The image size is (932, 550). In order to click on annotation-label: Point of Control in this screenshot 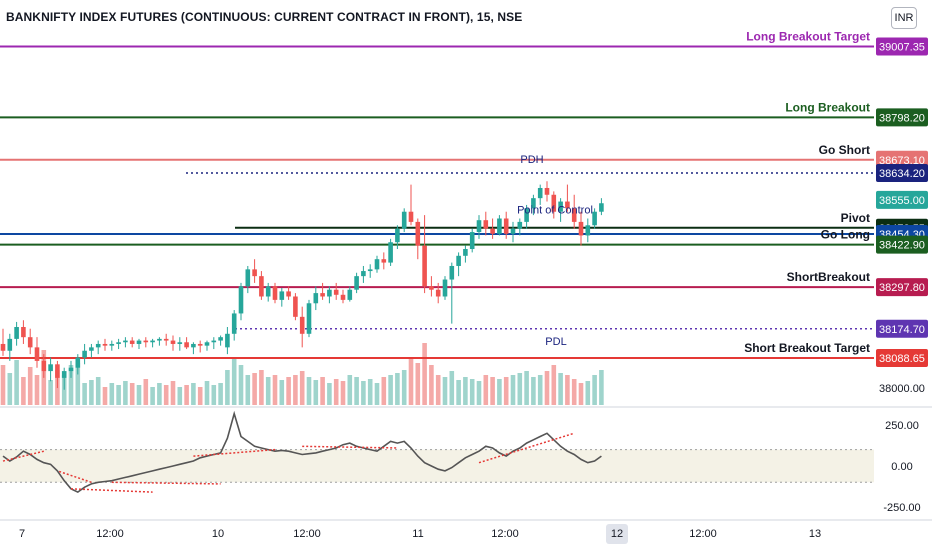, I will do `click(555, 211)`.